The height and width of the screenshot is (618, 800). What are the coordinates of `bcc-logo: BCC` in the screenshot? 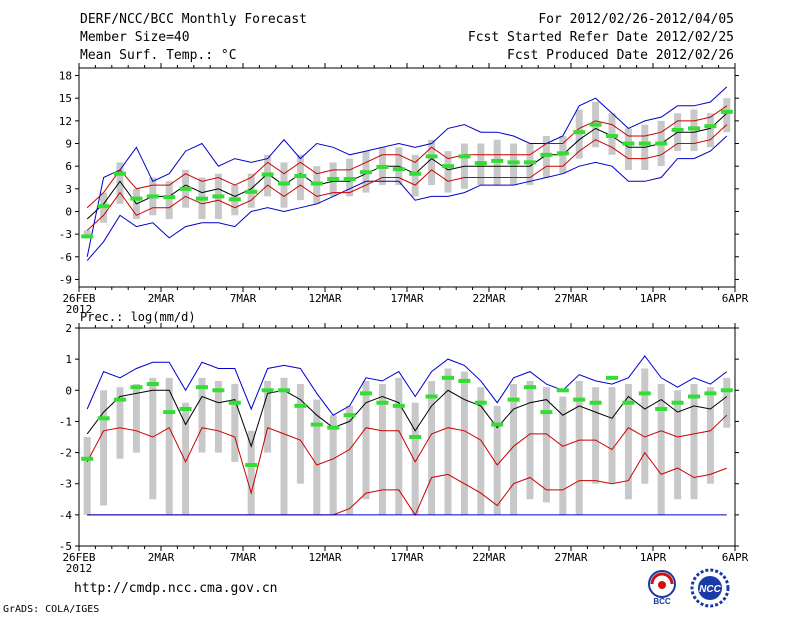 It's located at (662, 588).